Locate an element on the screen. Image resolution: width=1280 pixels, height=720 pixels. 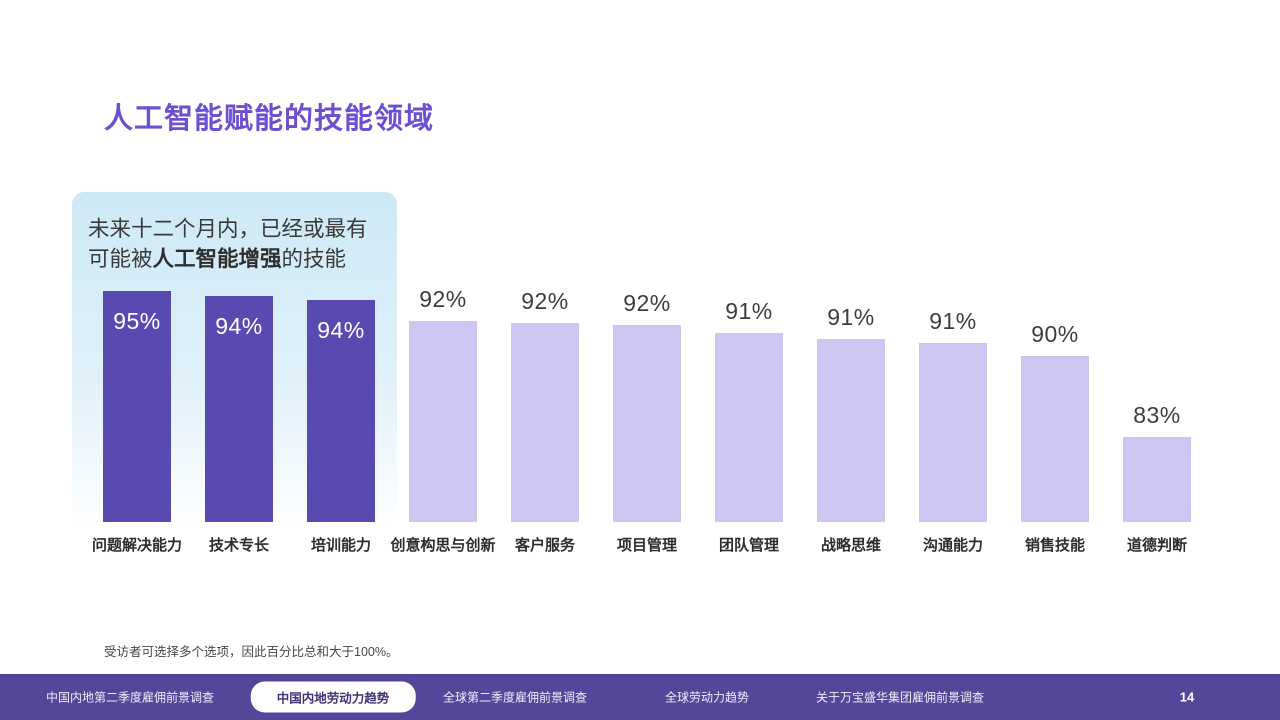
bar-value-label: 83% is located at coordinates (1157, 415).